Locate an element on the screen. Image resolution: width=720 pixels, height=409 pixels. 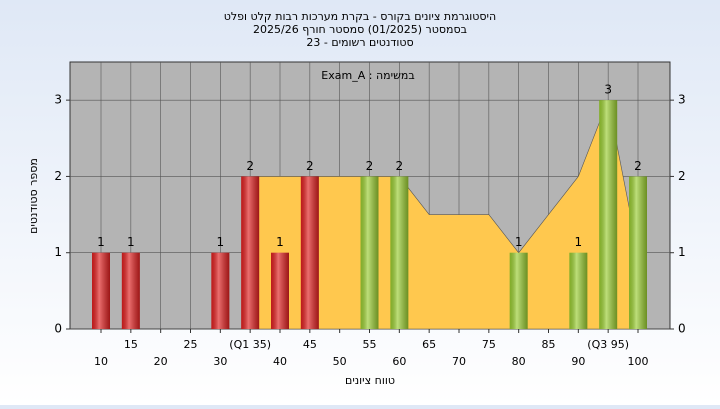
x-tick-label: (Q1 35) is located at coordinates (250, 344).